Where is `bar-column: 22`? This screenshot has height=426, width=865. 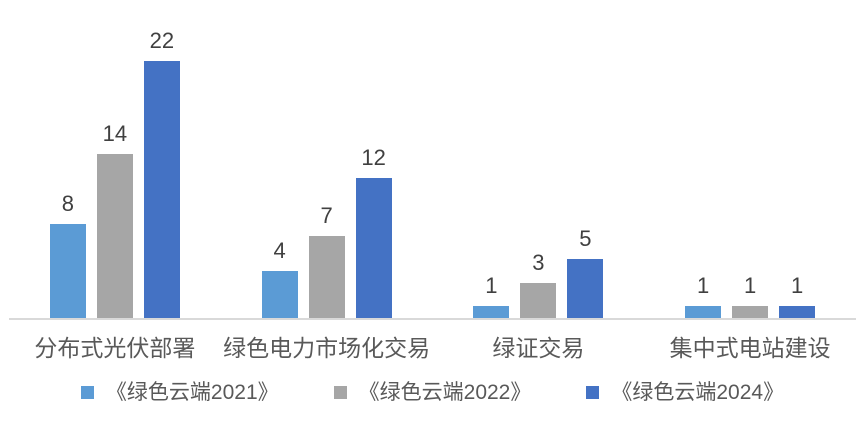
bar-column: 22 is located at coordinates (161, 172).